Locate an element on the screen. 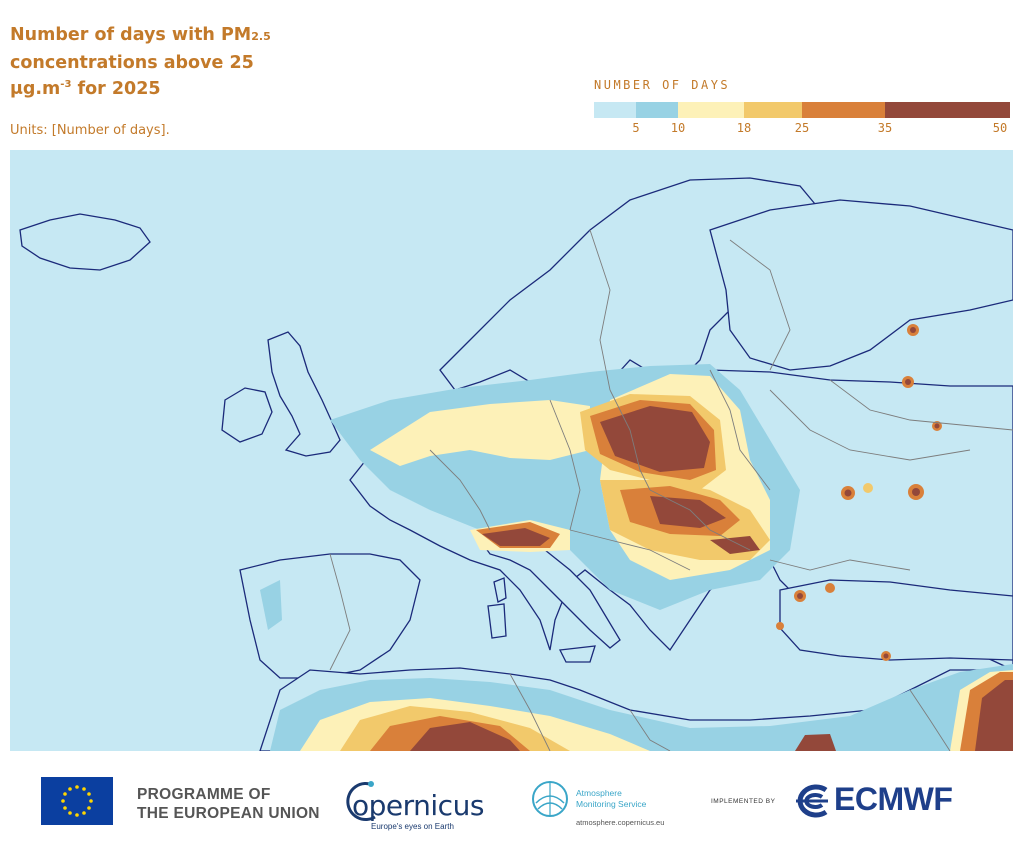  corsica is located at coordinates (500, 590).